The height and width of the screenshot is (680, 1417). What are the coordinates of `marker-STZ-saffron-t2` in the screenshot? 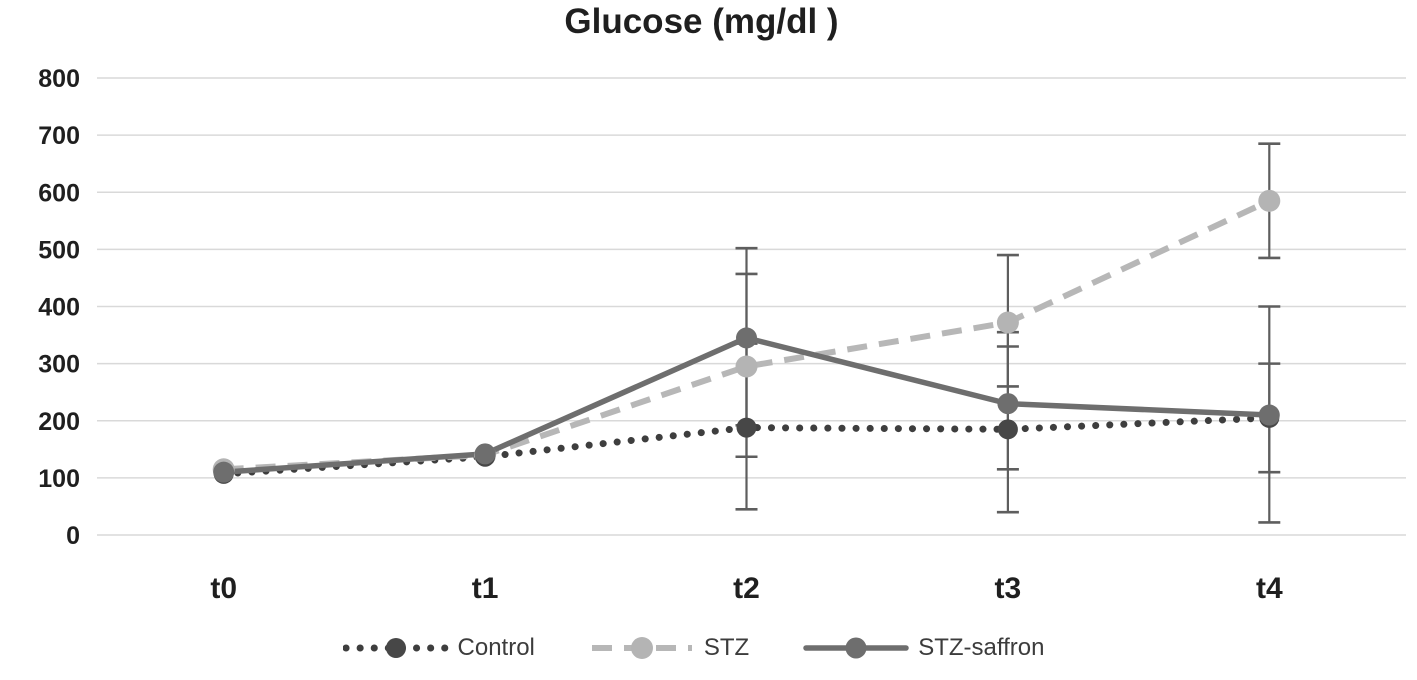 It's located at (746, 338).